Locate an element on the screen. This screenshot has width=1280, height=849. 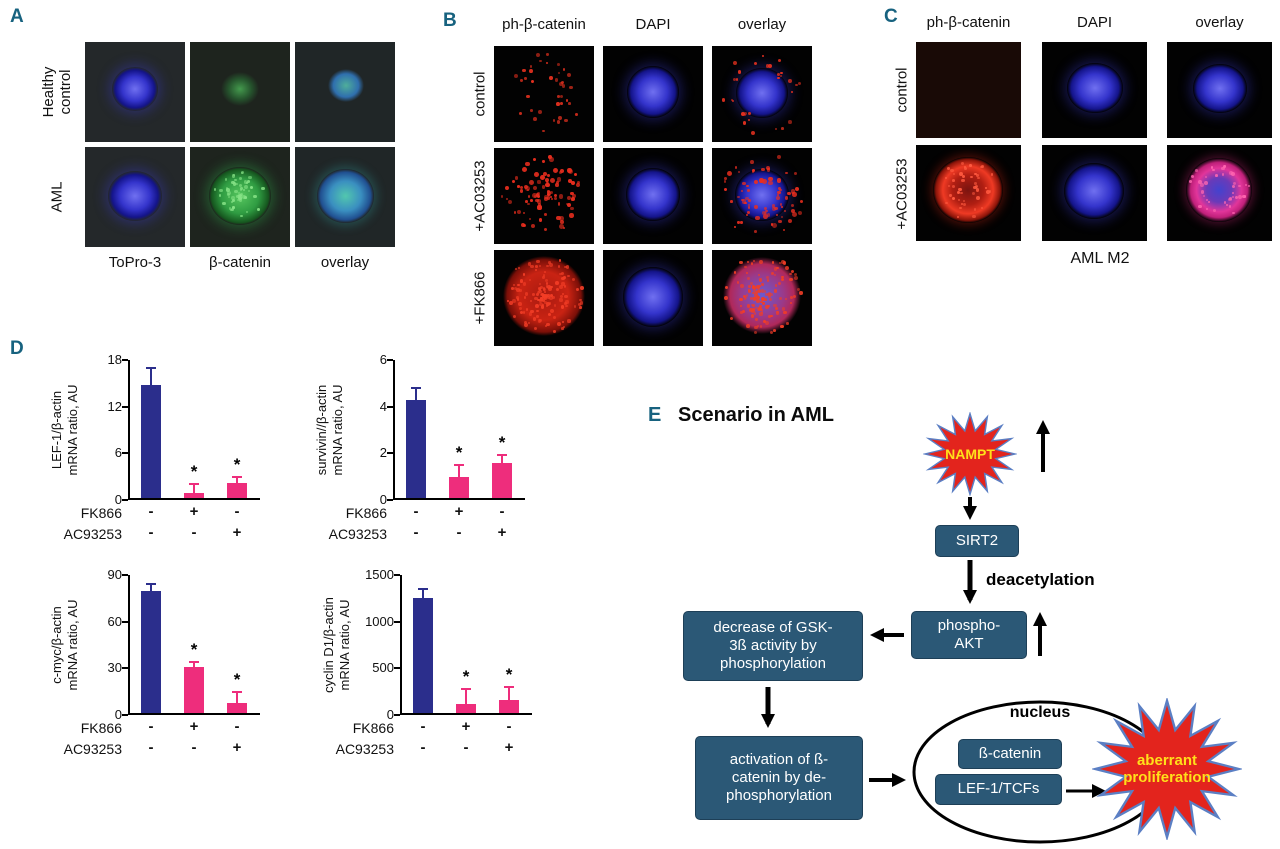
panel-c-col-label-dapi: DAPI is located at coordinates (1094, 22).